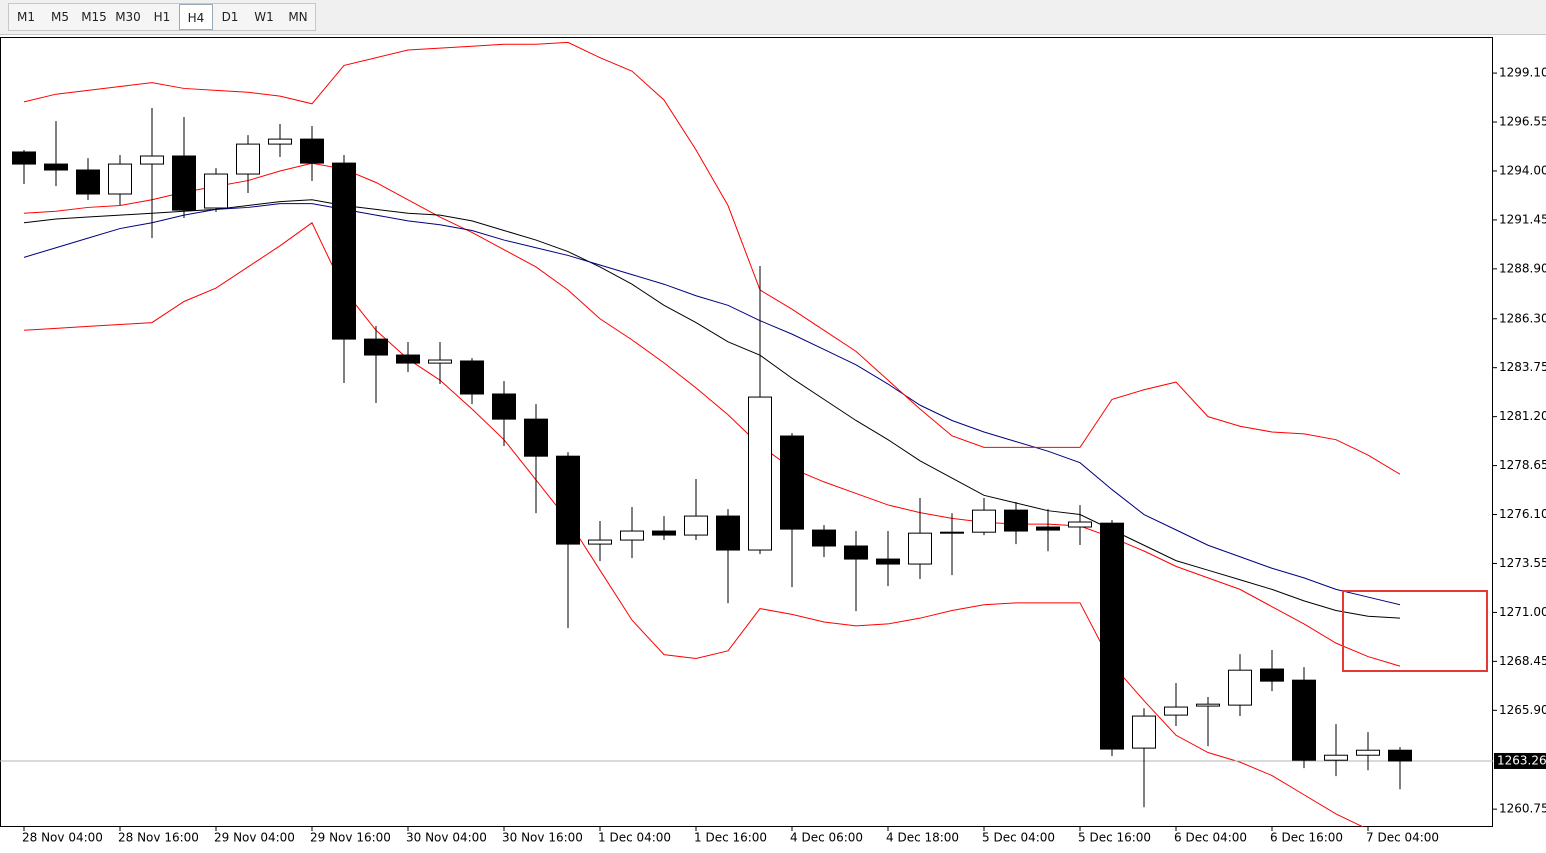  Describe the element at coordinates (773, 17) in the screenshot. I see `toolbar: M1 M5 M15 M30 H1 H4 D1 W1 MN` at that location.